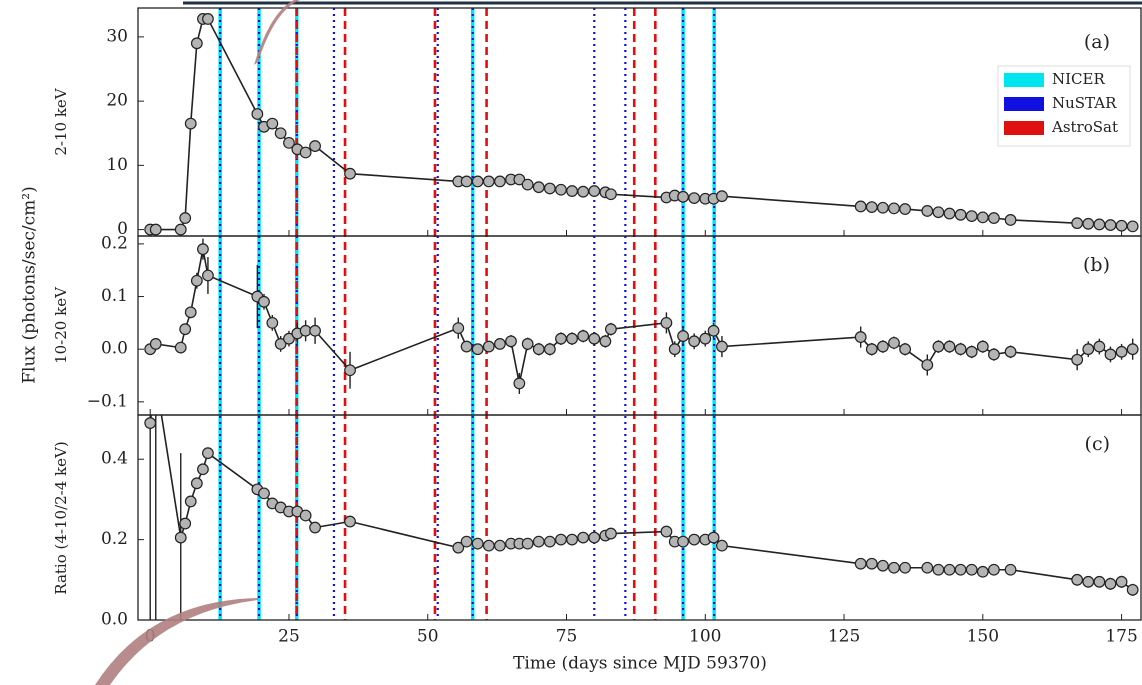 This screenshot has height=685, width=1142. Describe the element at coordinates (844, 637) in the screenshot. I see `x-tick-label: 125` at that location.